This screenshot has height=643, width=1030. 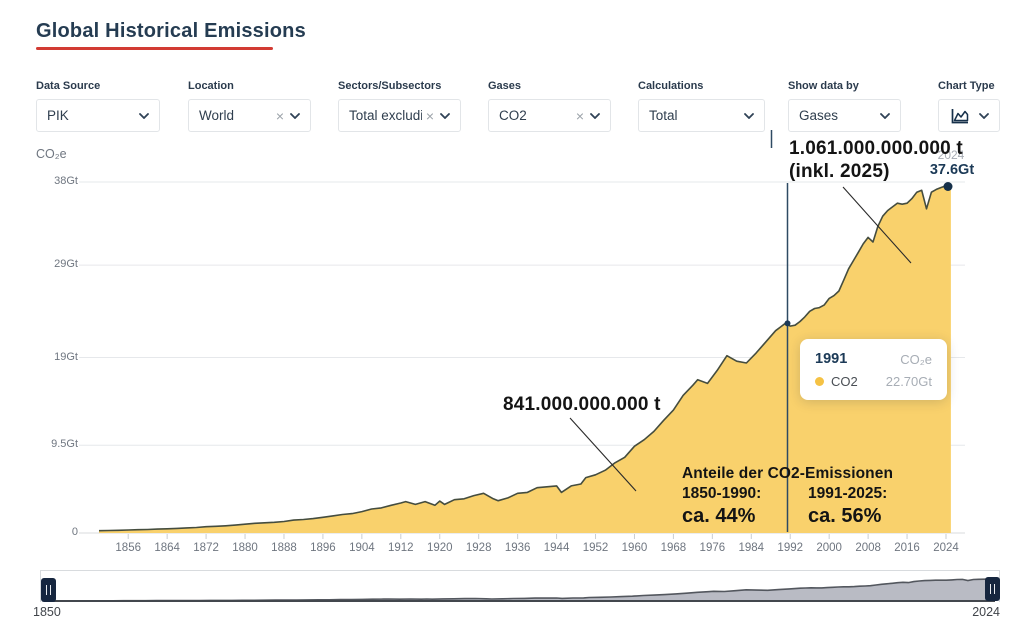 What do you see at coordinates (513, 115) in the screenshot?
I see `filter-value-gases: CO2` at bounding box center [513, 115].